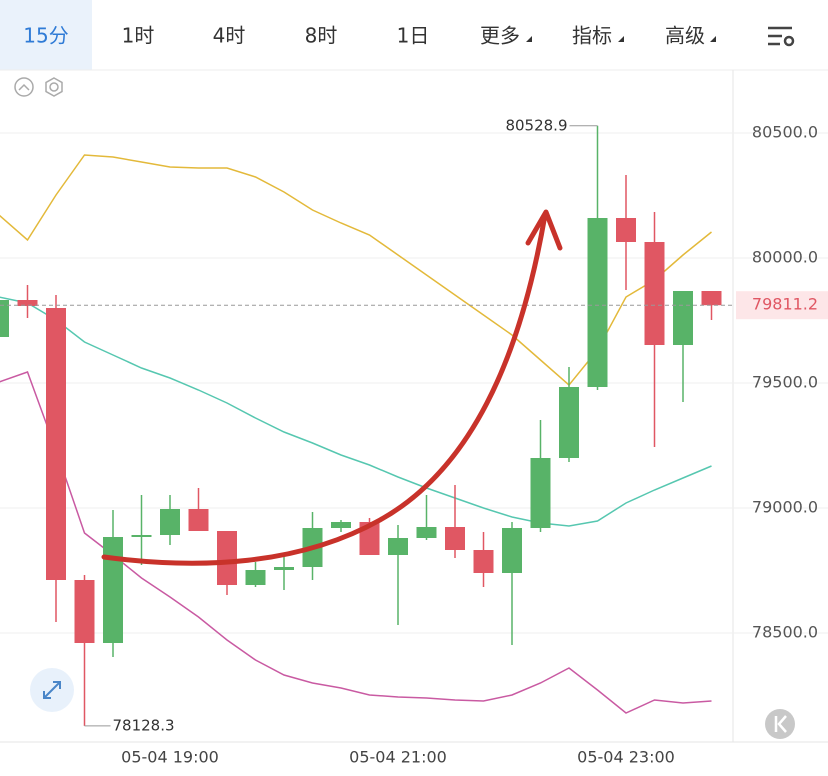 The width and height of the screenshot is (828, 776). Describe the element at coordinates (626, 757) in the screenshot. I see `x-tick-label: 05-04 23:00` at that location.